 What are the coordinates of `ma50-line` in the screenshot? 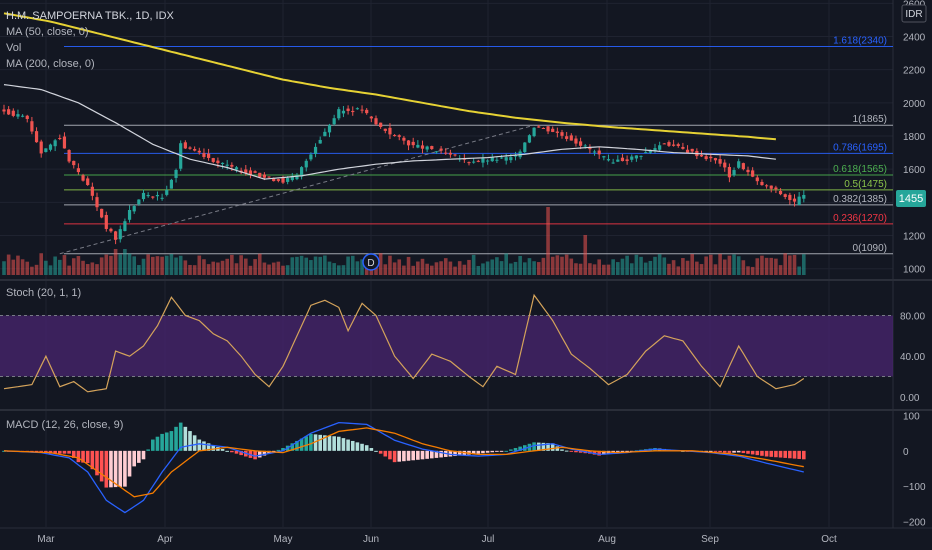 It's located at (389, 132).